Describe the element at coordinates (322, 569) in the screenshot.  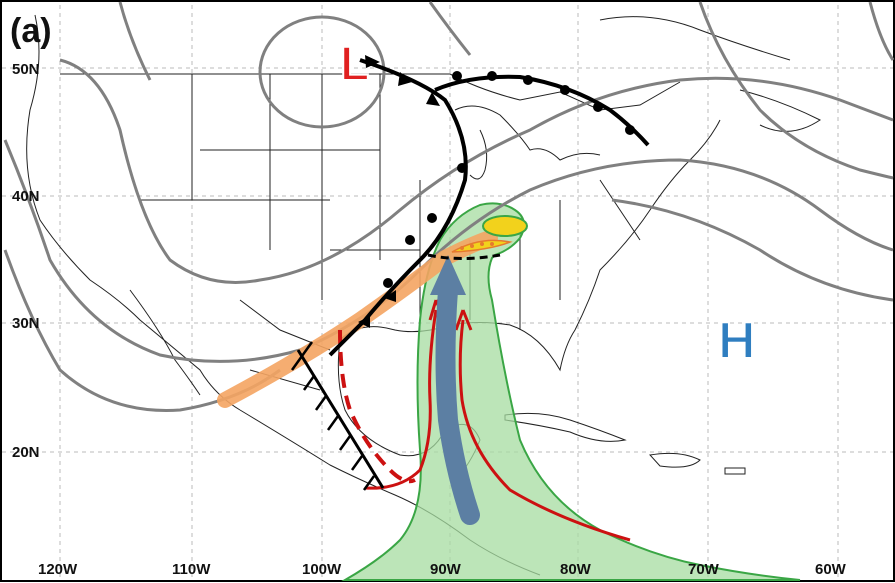
I see `lon-label-100w: 100W` at that location.